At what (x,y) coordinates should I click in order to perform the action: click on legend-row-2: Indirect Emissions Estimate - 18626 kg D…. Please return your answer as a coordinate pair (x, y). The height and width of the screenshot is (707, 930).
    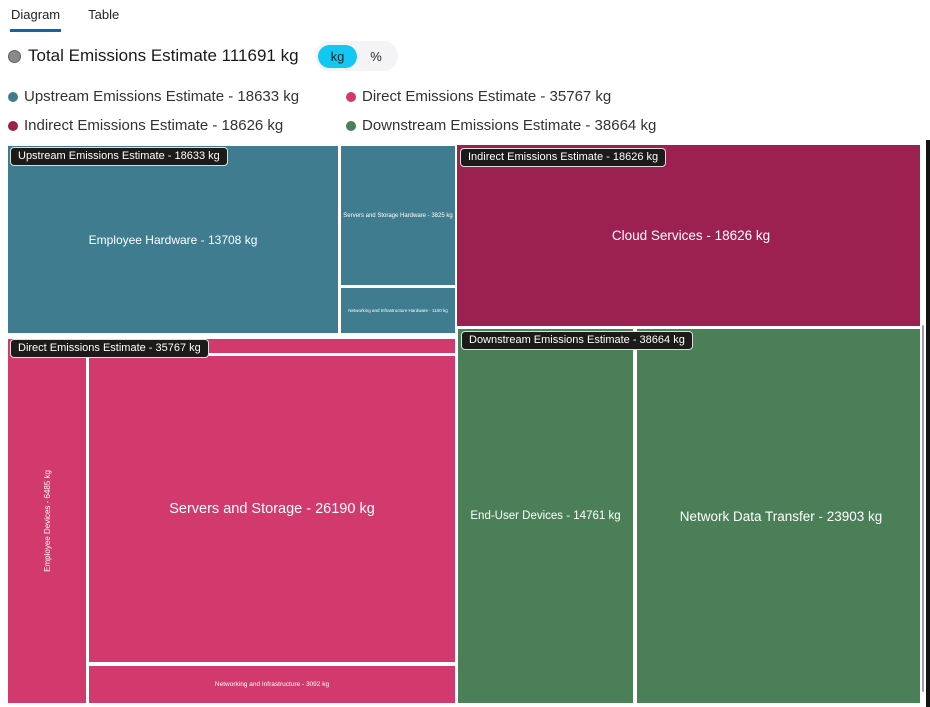
    Looking at the image, I should click on (469, 125).